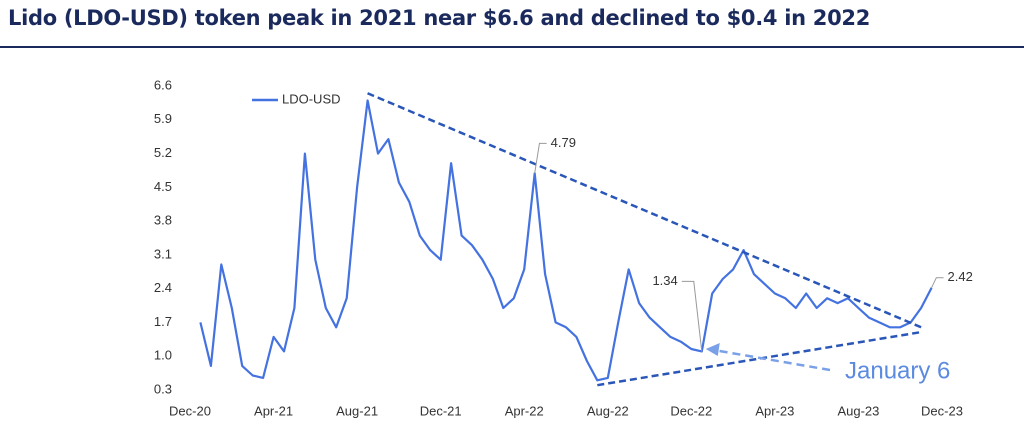 The width and height of the screenshot is (1024, 442). What do you see at coordinates (772, 360) in the screenshot?
I see `callout-arrow` at bounding box center [772, 360].